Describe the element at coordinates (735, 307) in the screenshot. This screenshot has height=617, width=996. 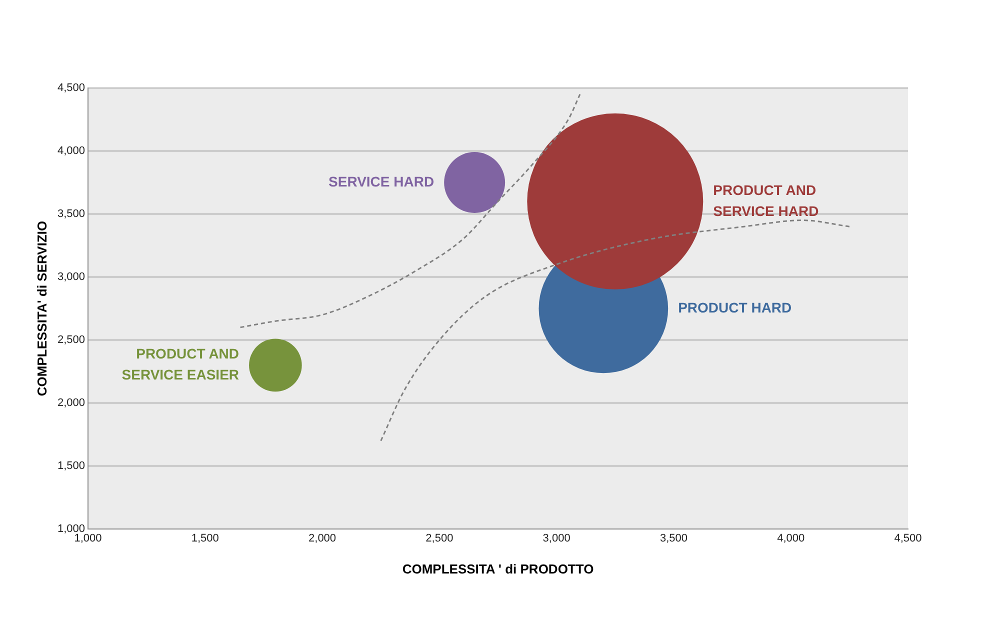
I see `series-label: PRODUCT HARD` at that location.